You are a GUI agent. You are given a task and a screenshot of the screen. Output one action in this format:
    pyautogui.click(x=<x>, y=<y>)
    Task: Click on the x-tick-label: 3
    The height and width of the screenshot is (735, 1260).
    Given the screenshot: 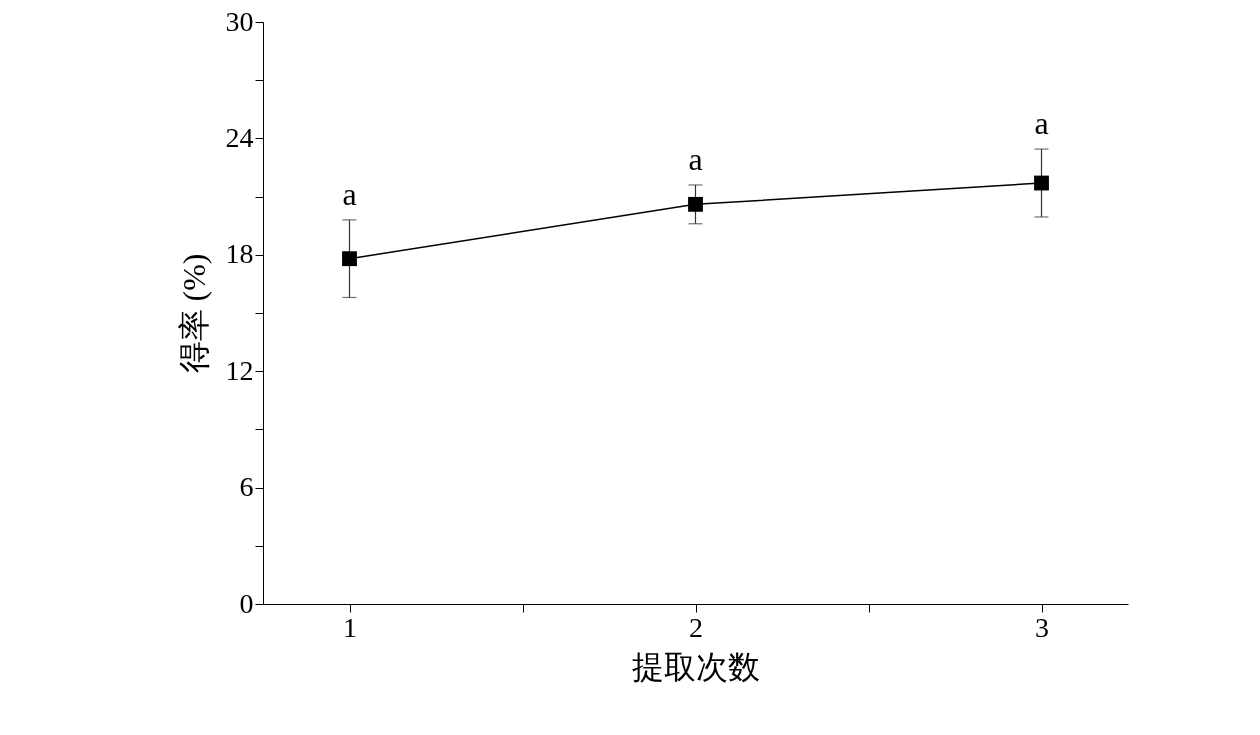 What is the action you would take?
    pyautogui.click(x=1042, y=627)
    